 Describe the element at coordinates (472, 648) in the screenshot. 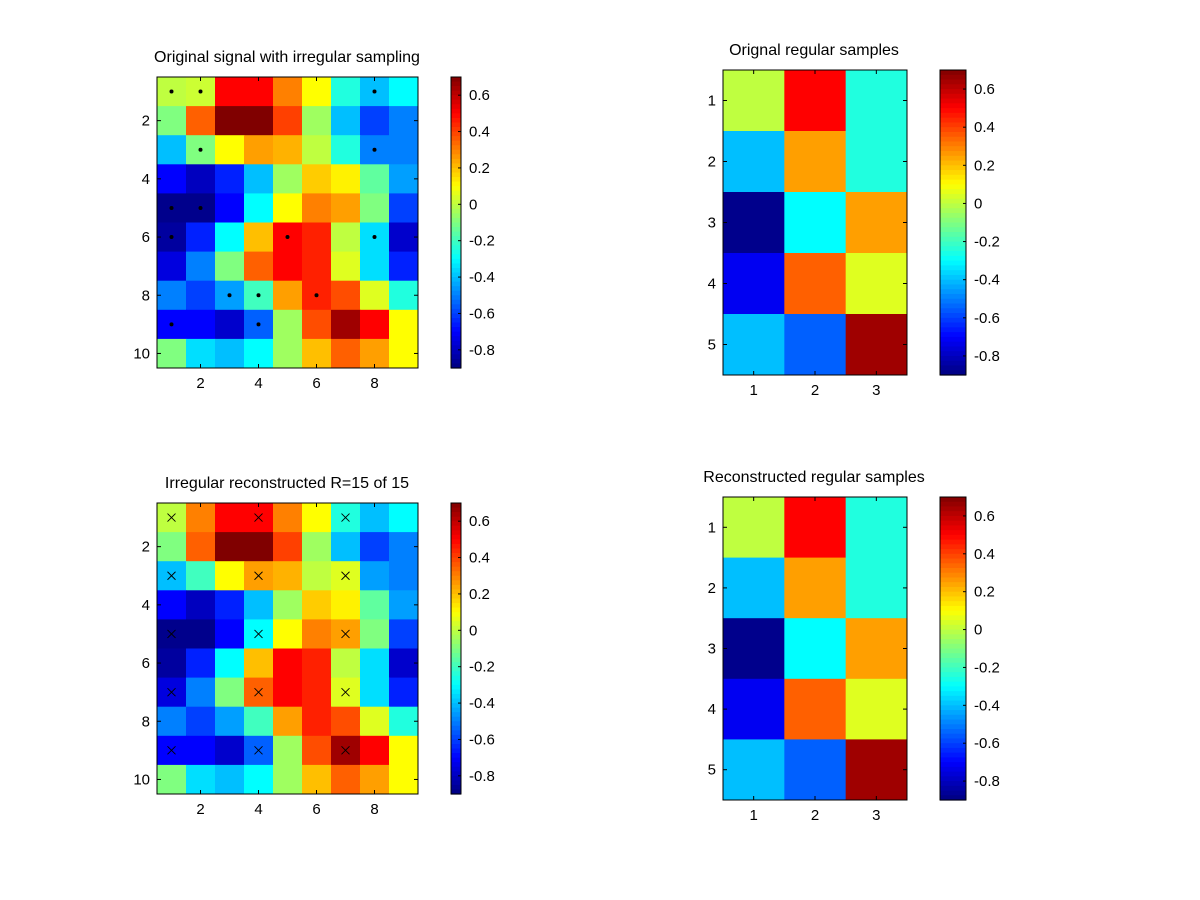

I see `colorbar: -0.8 -0.6 -0.4 -0.2 0 0.2 0.4 0.6` at that location.